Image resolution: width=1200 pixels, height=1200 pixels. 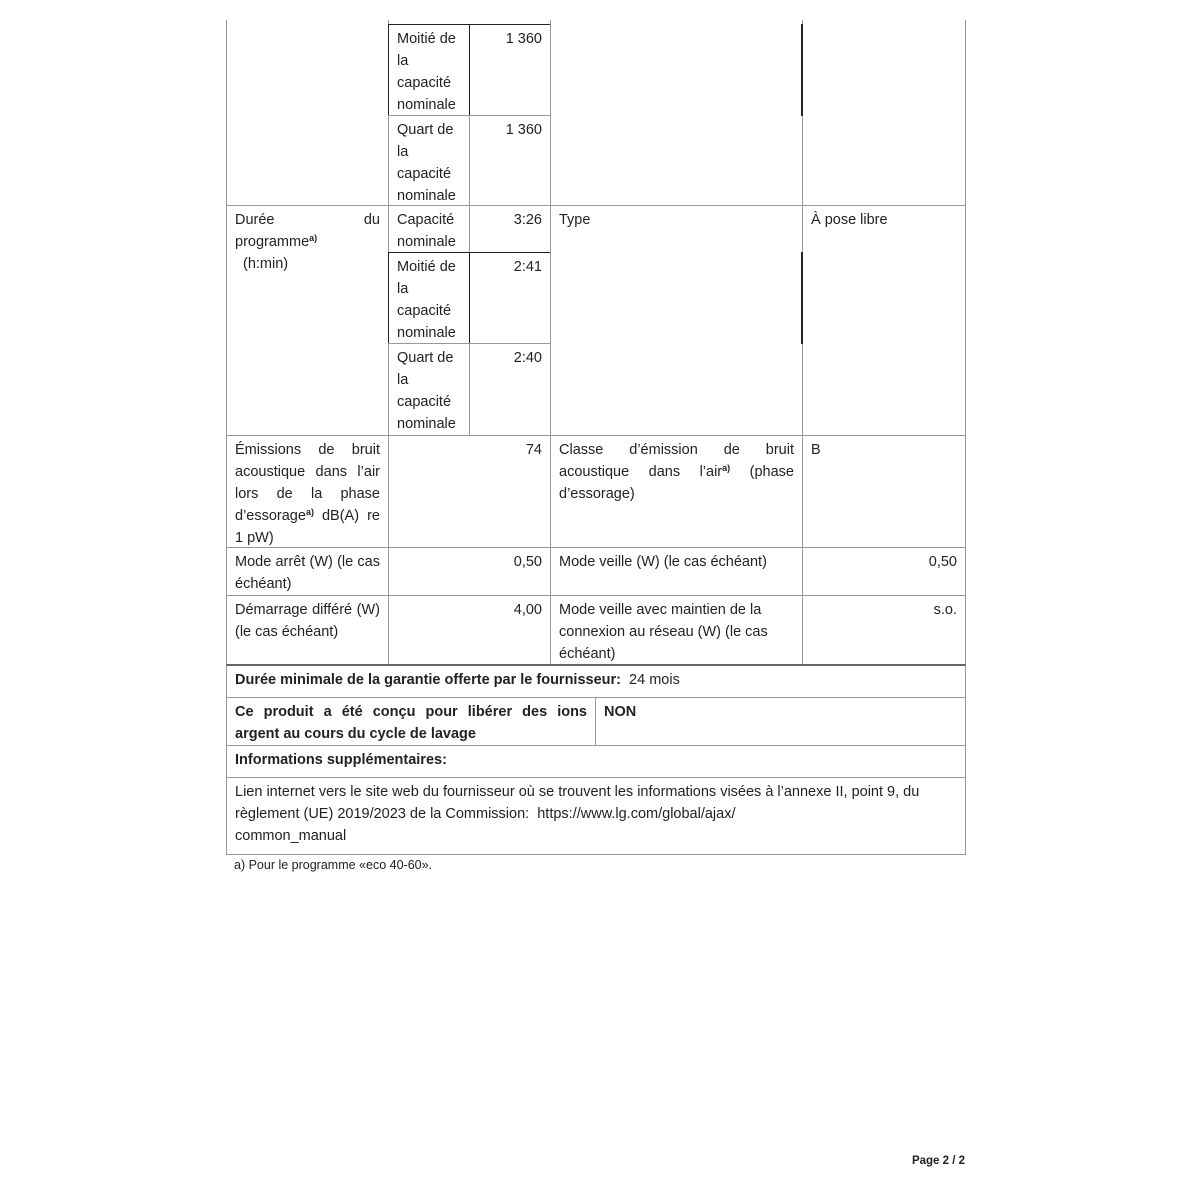 I want to click on network-standby-value: s.o., so click(x=884, y=630).